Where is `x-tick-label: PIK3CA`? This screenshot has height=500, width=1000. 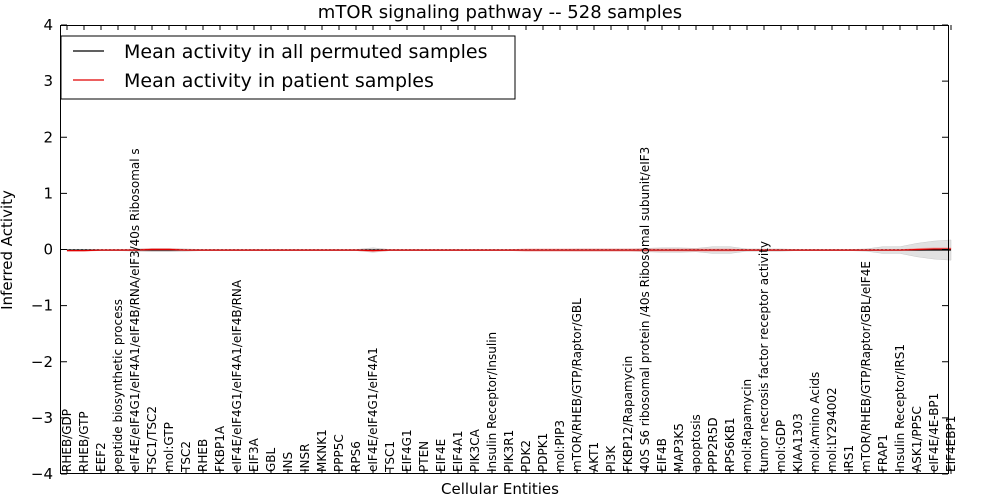 x-tick-label: PIK3CA is located at coordinates (475, 450).